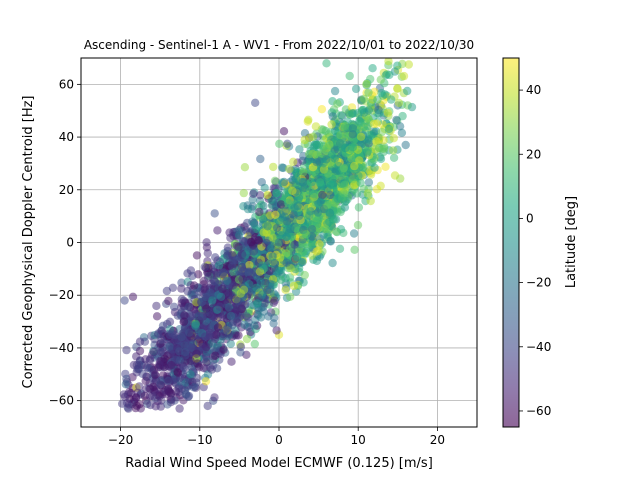 The height and width of the screenshot is (480, 640). Describe the element at coordinates (279, 440) in the screenshot. I see `x-tick-label: 0` at that location.